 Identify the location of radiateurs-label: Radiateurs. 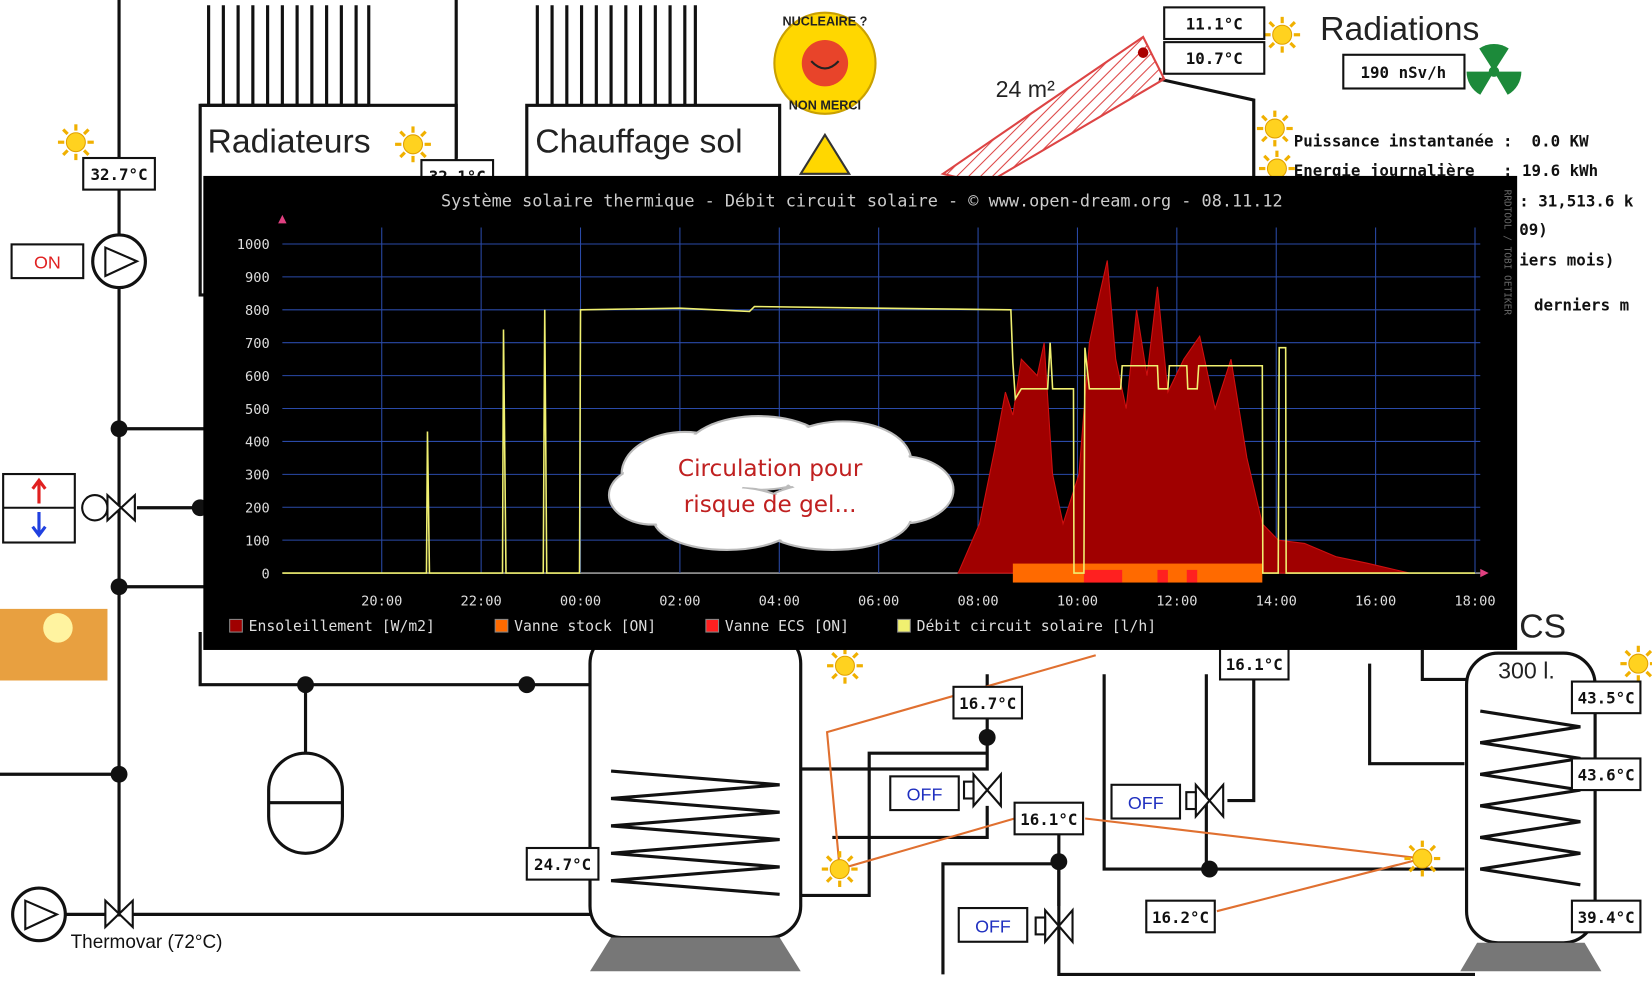
(289, 142).